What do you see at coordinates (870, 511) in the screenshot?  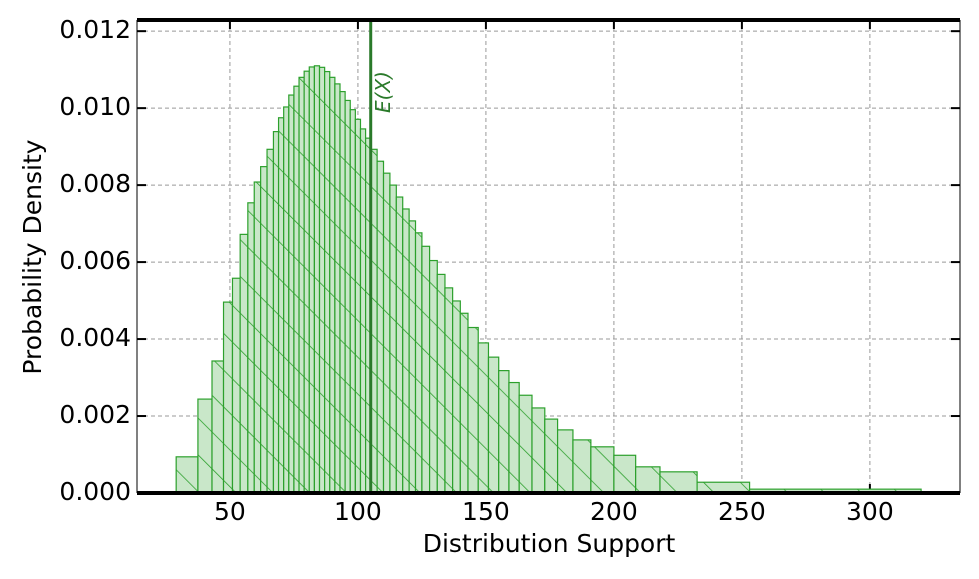 I see `x-tick-label: 300` at bounding box center [870, 511].